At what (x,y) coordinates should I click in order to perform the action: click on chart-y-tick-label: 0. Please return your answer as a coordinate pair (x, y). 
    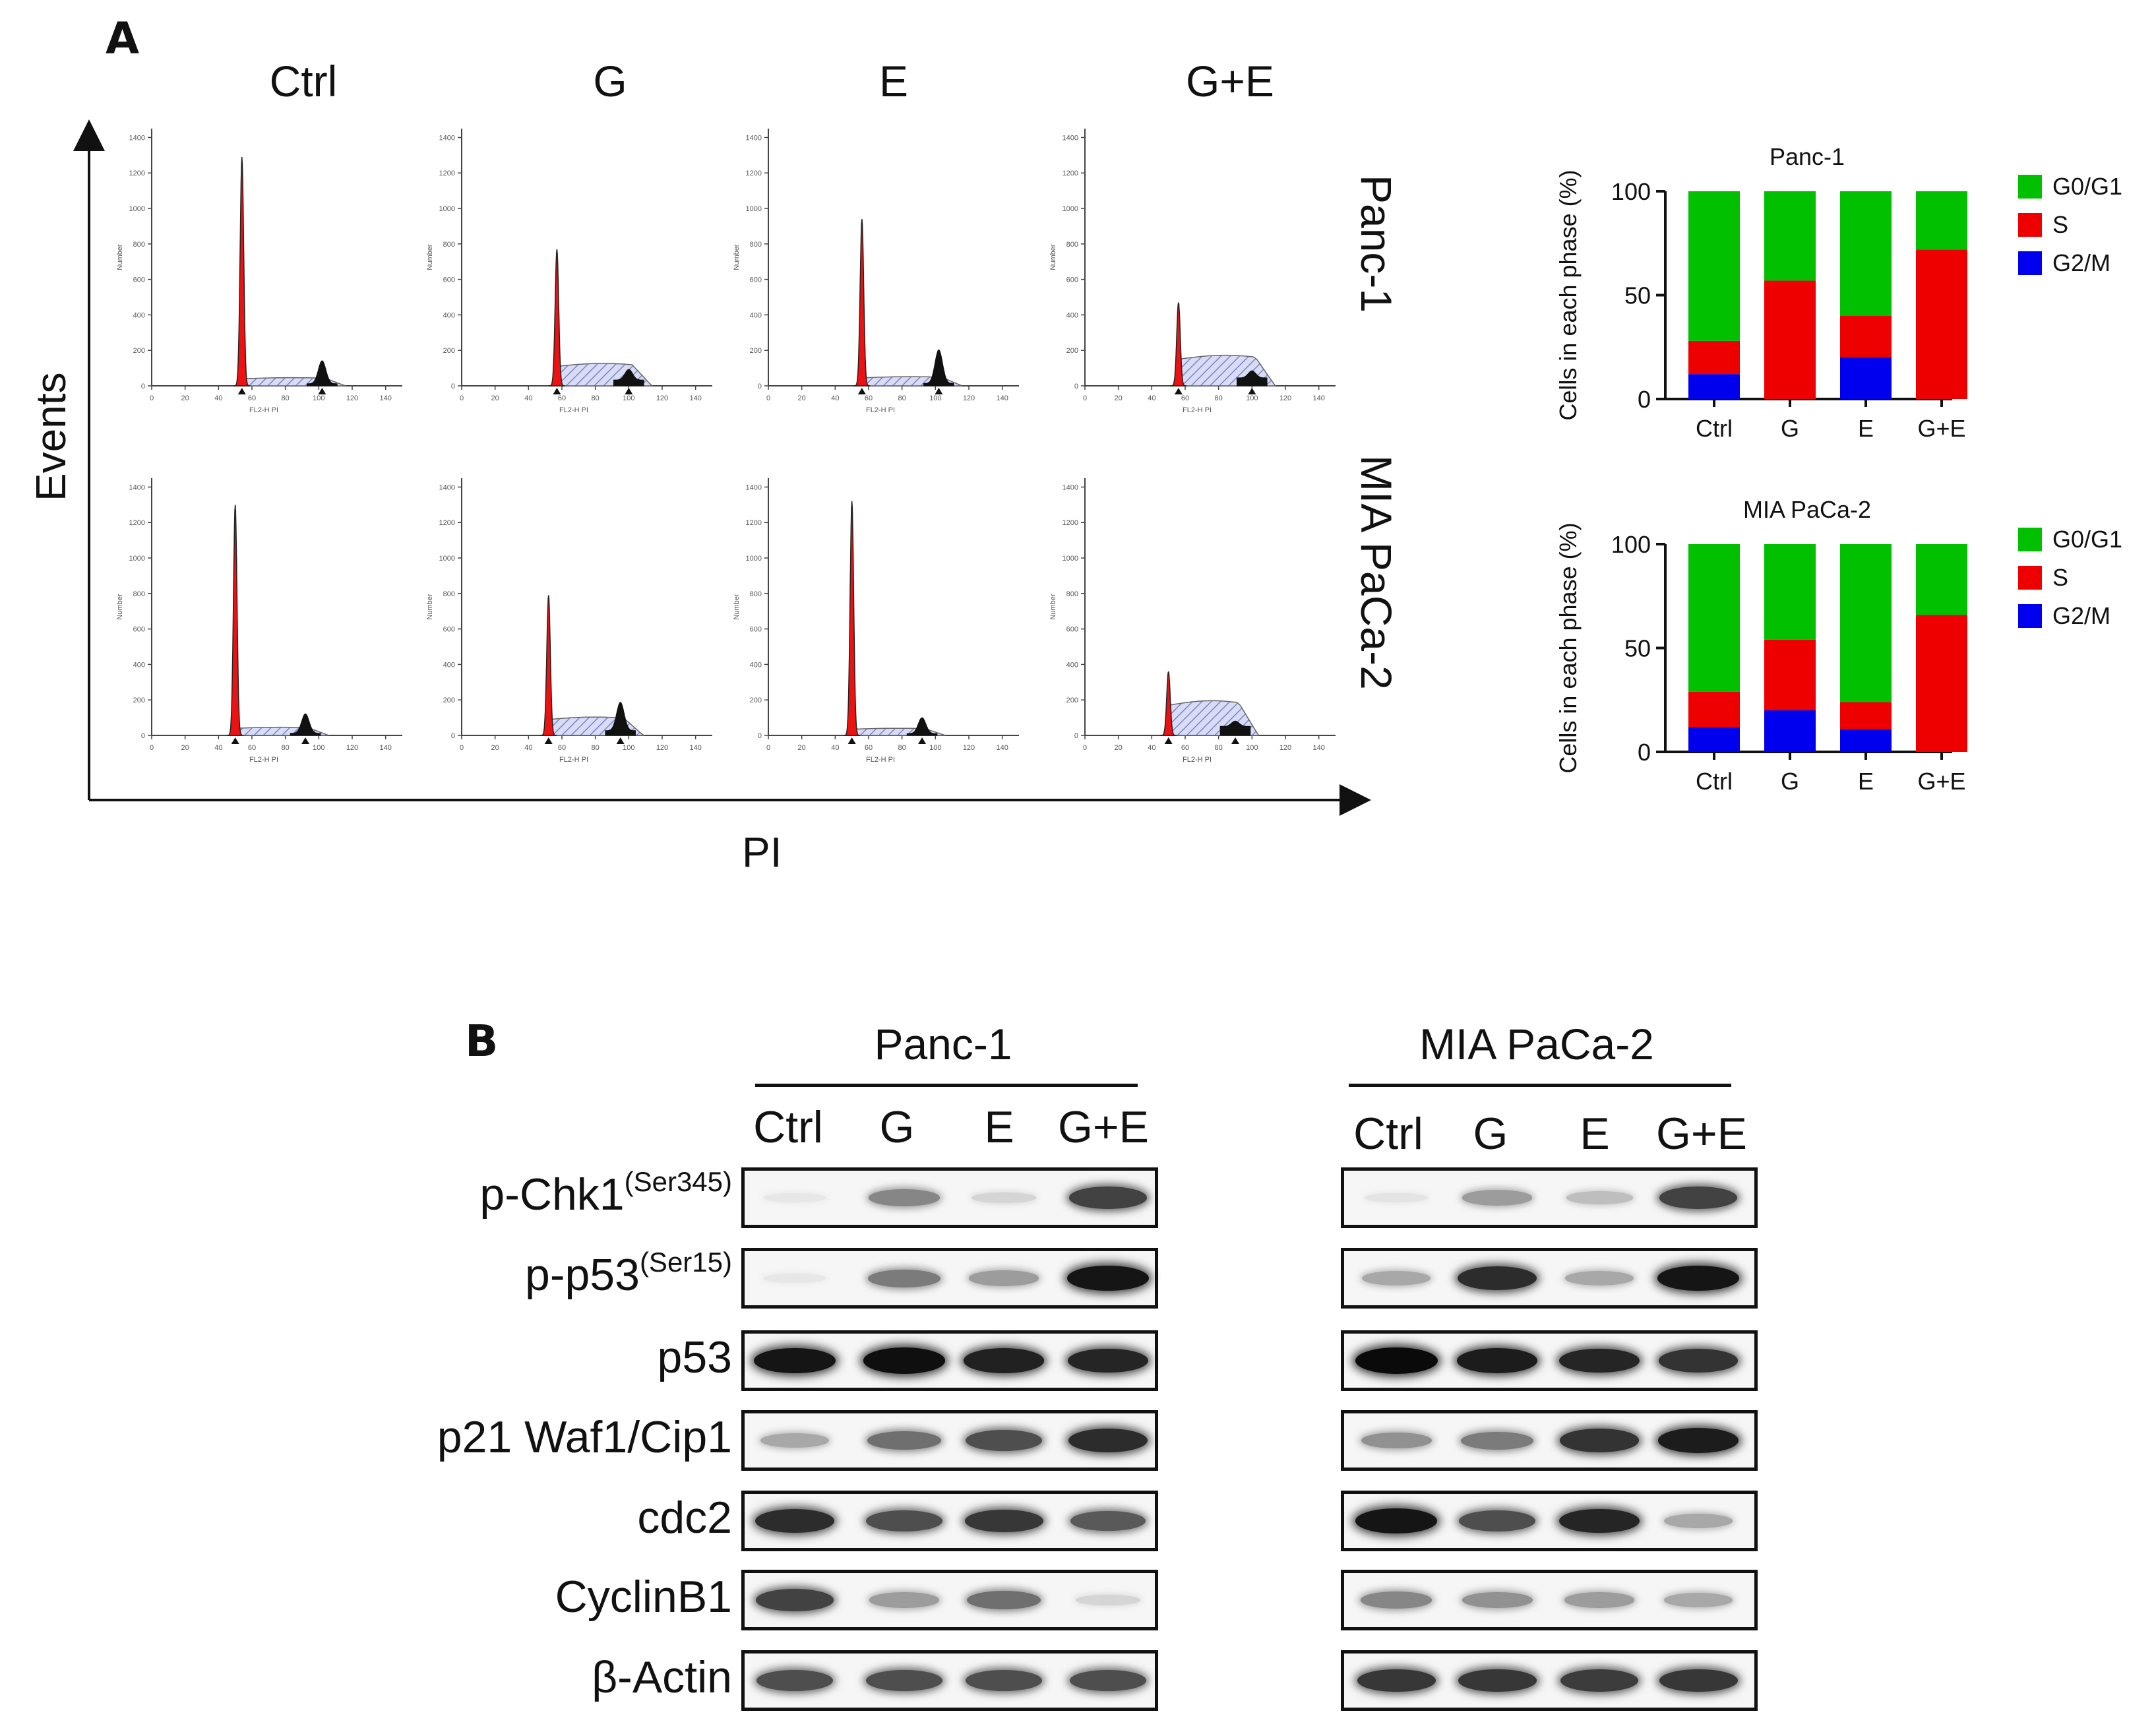
    Looking at the image, I should click on (1644, 753).